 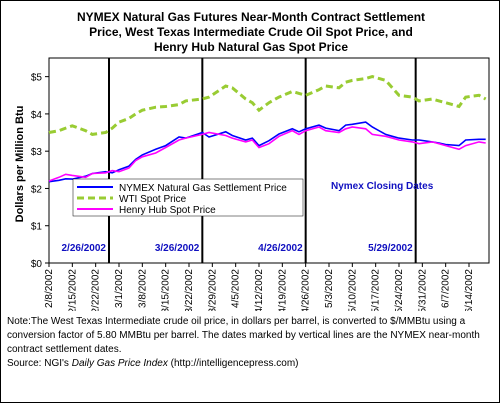 What do you see at coordinates (282, 290) in the screenshot?
I see `x-tick-label: 4/19/2002` at bounding box center [282, 290].